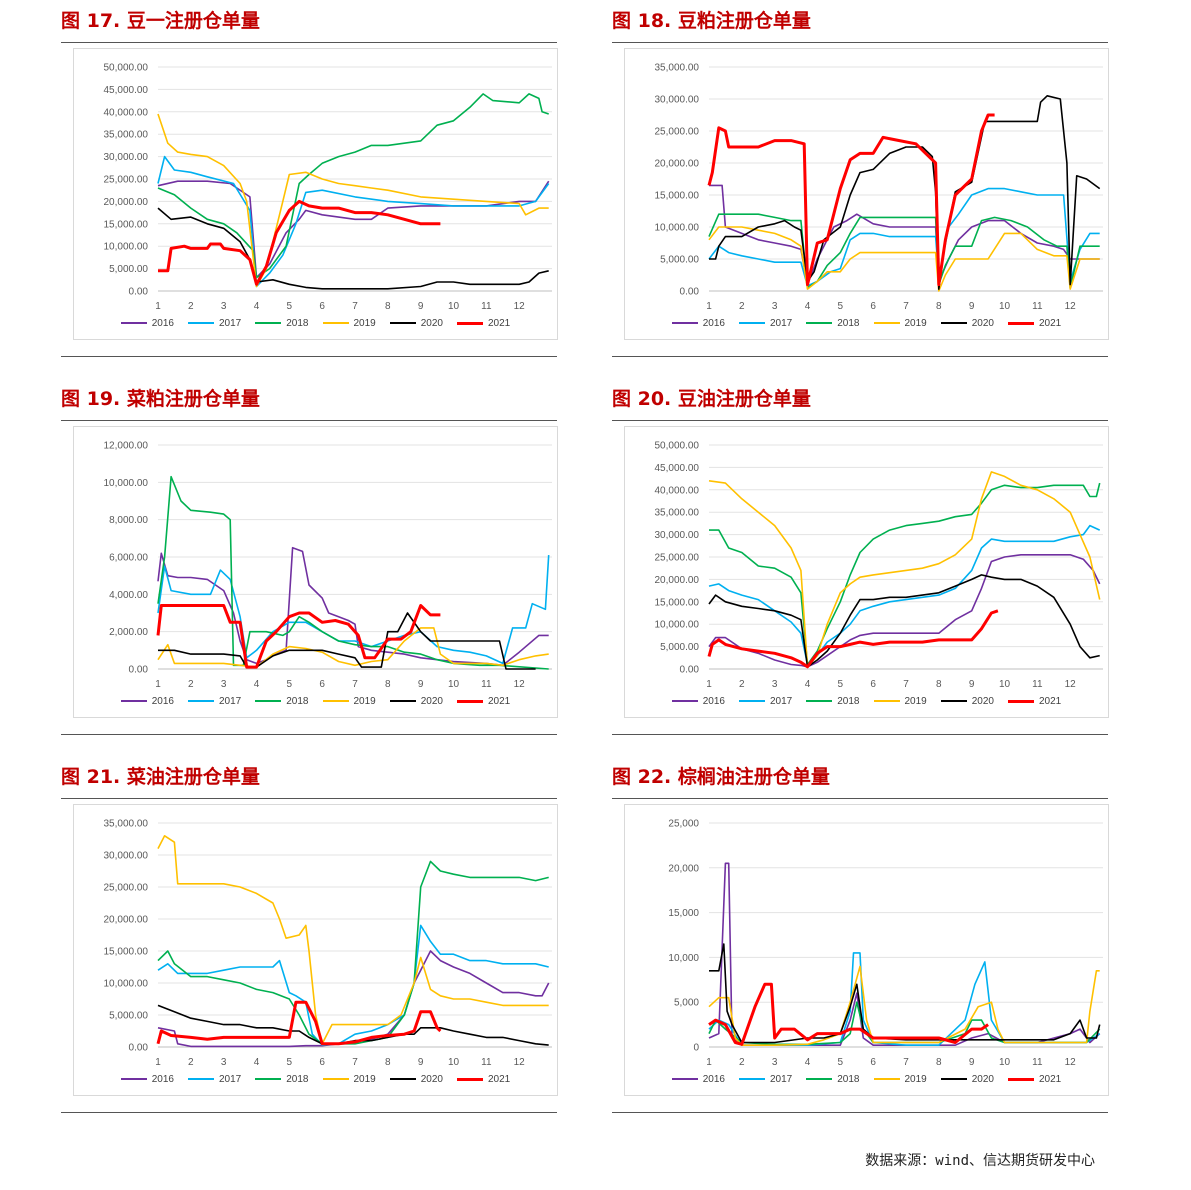 The height and width of the screenshot is (1190, 1191). What do you see at coordinates (520, 684) in the screenshot?
I see `x-tick-label: 12` at bounding box center [520, 684].